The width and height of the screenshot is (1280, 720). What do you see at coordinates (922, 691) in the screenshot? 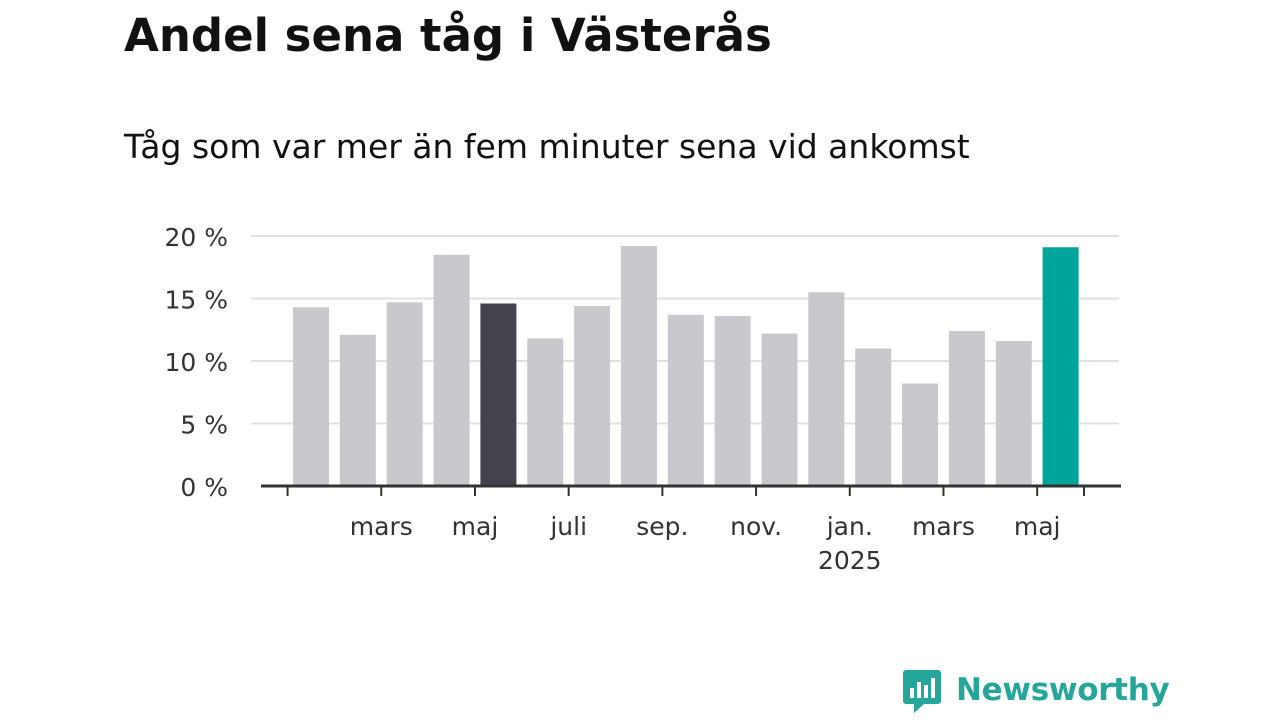
I see `bar-chart-speech-bubble-icon` at bounding box center [922, 691].